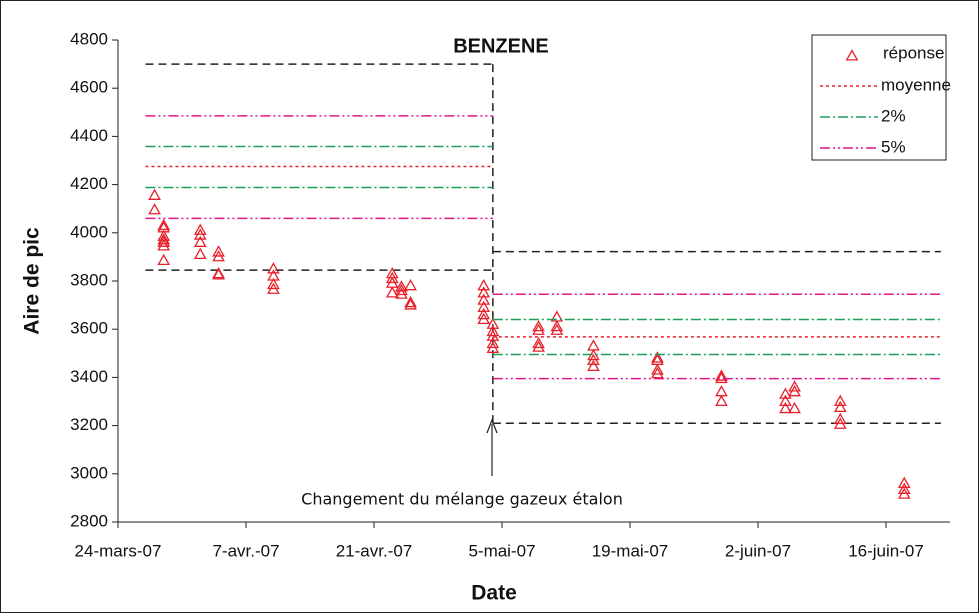  Describe the element at coordinates (494, 593) in the screenshot. I see `x-axis-label: Date` at that location.